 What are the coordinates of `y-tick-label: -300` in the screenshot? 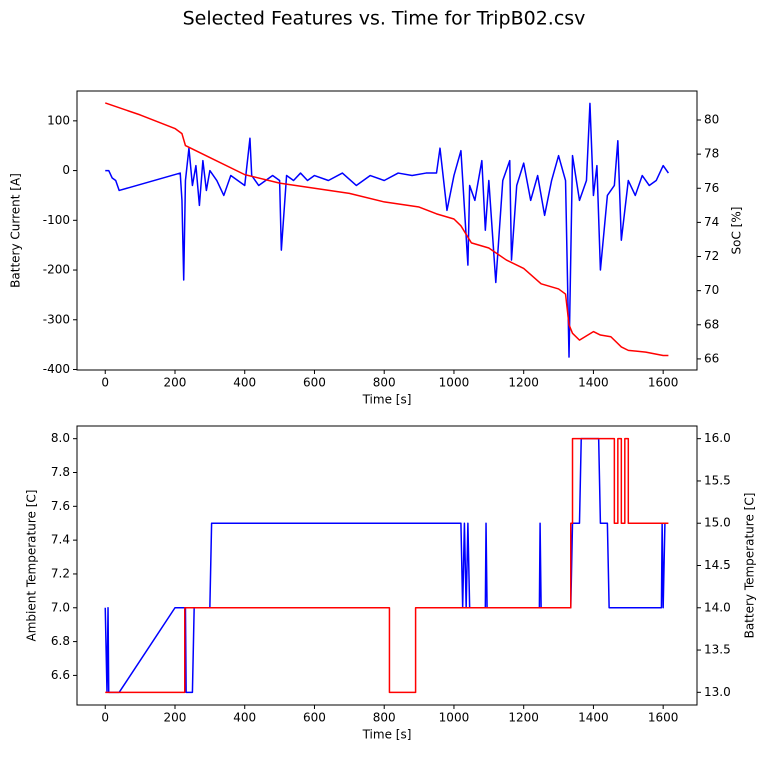 It's located at (56, 319).